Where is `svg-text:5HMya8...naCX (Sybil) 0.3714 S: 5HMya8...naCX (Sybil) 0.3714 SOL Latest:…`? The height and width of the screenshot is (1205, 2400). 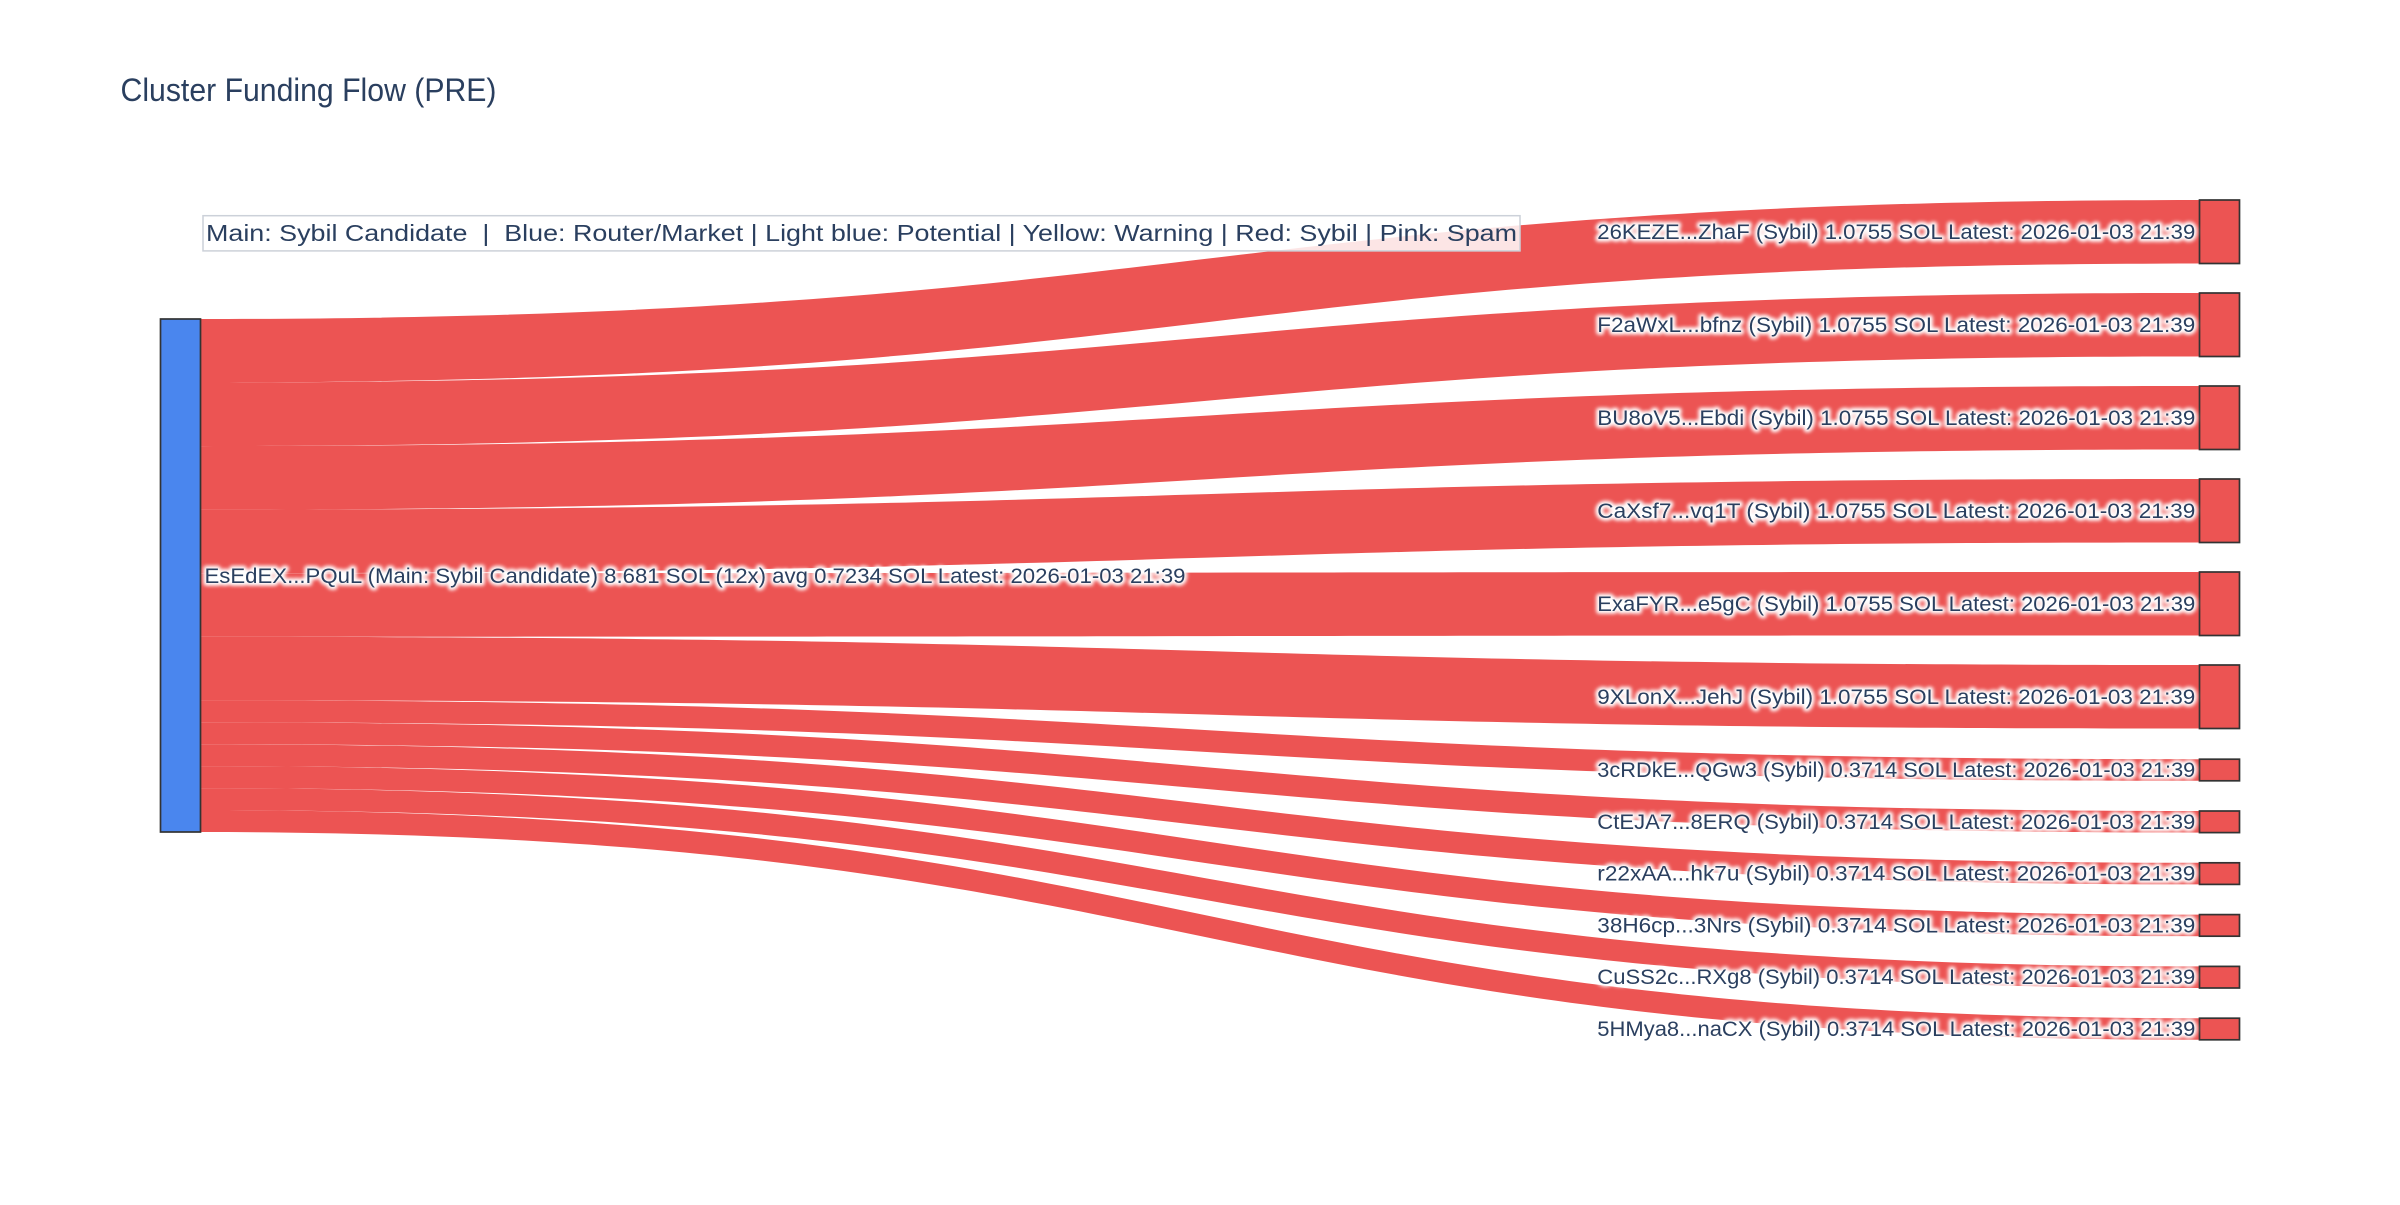 svg-text:5HMya8...naCX (Sybil) 0.3714 S: 5HMya8...naCX (Sybil) 0.3714 SOL Latest:… is located at coordinates (1896, 1029).